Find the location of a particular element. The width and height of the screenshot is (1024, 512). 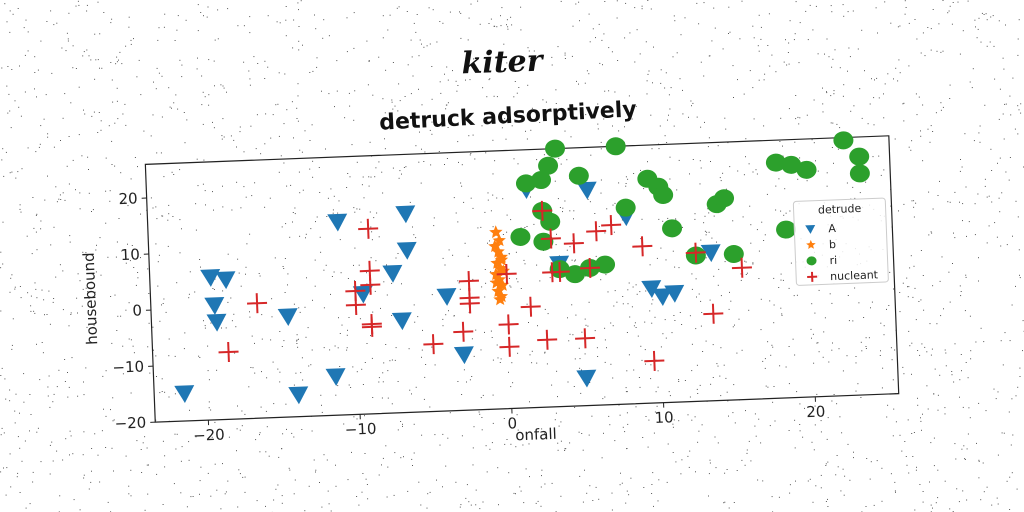

data-point is located at coordinates (371, 326).